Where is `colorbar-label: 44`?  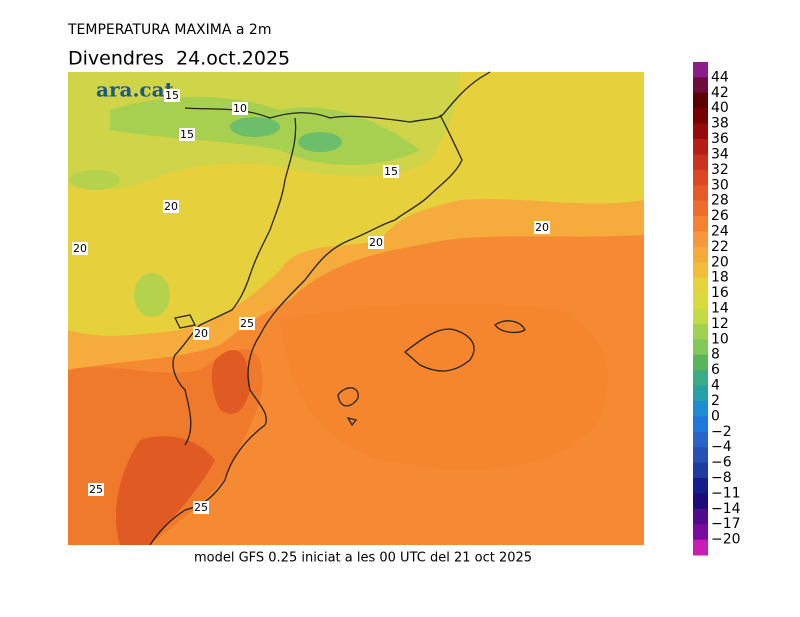
colorbar-label: 44 is located at coordinates (720, 77).